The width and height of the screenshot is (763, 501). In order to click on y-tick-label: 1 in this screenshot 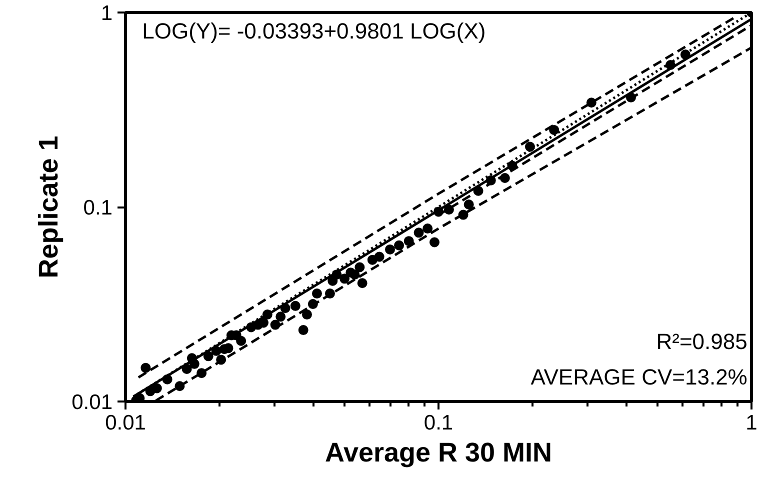, I will do `click(106, 13)`.